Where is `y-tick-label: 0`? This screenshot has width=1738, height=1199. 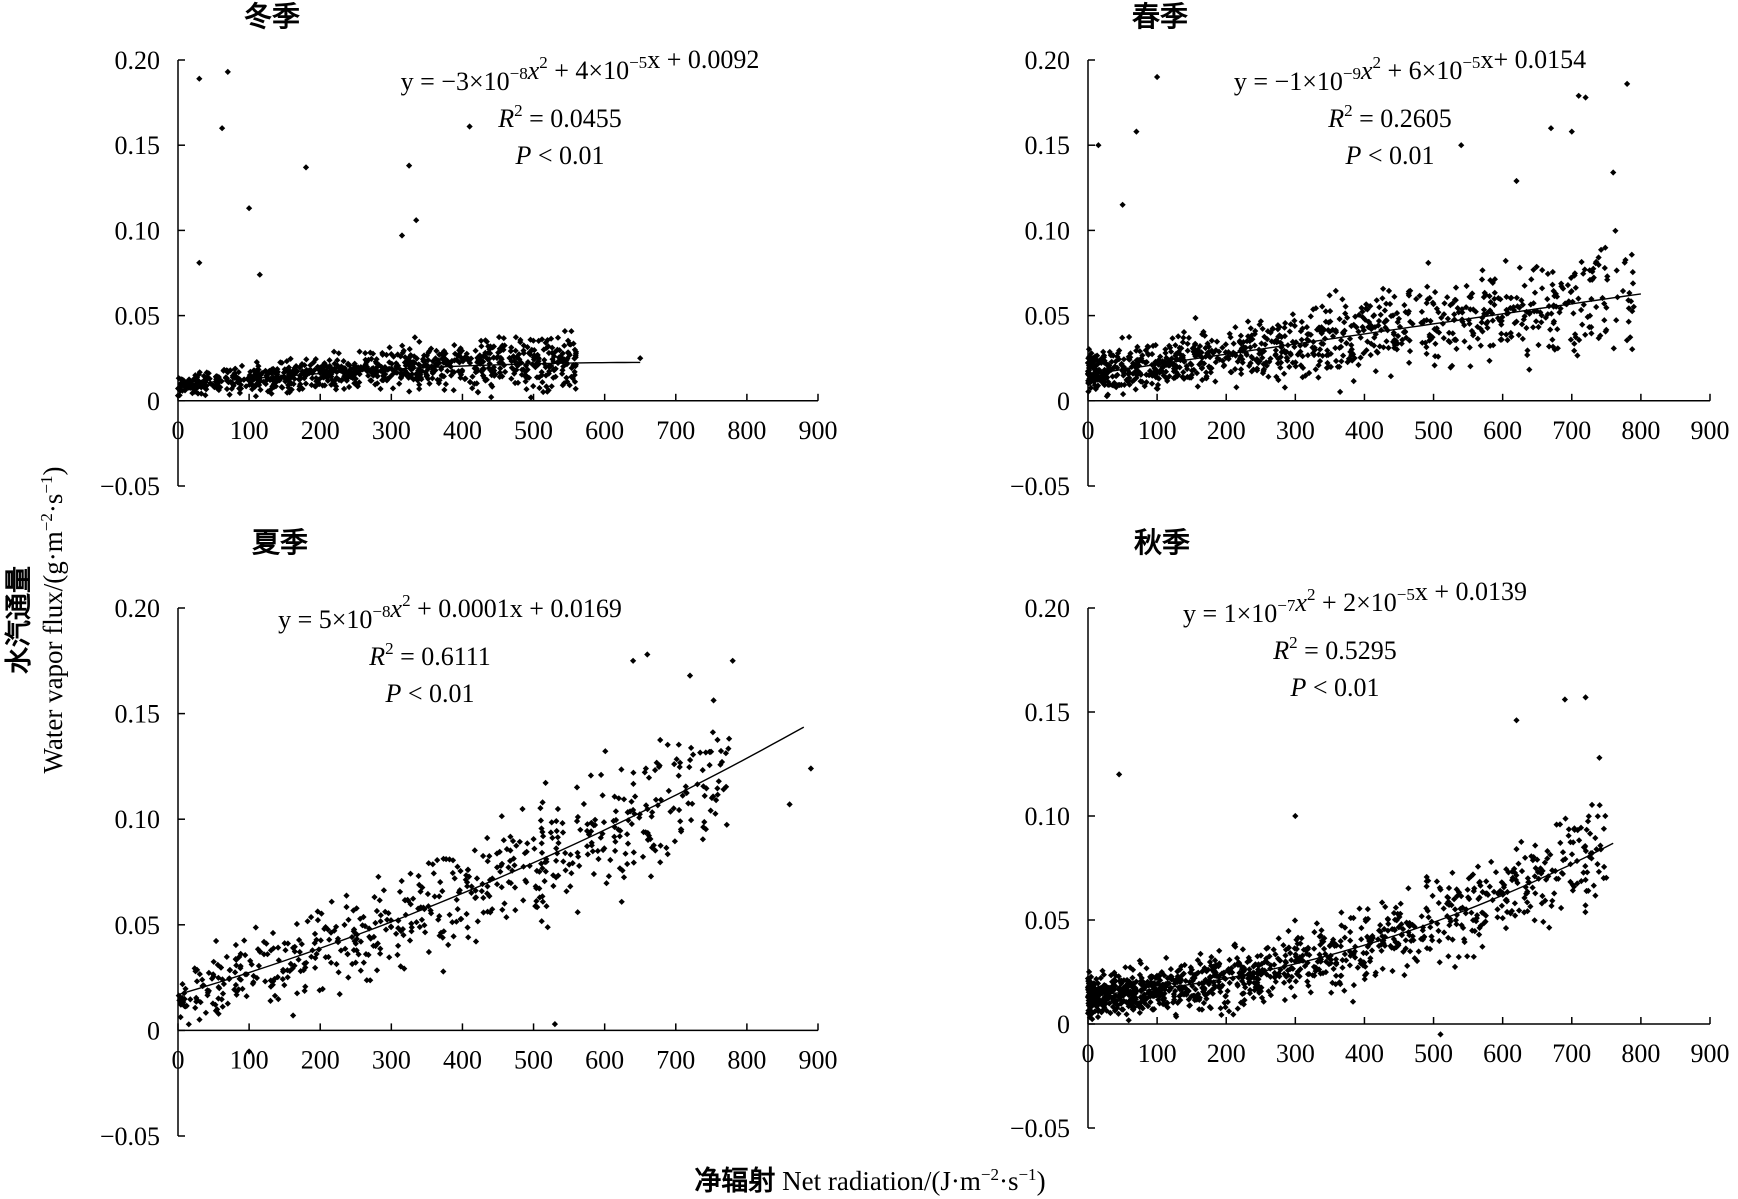 y-tick-label: 0 is located at coordinates (153, 1030).